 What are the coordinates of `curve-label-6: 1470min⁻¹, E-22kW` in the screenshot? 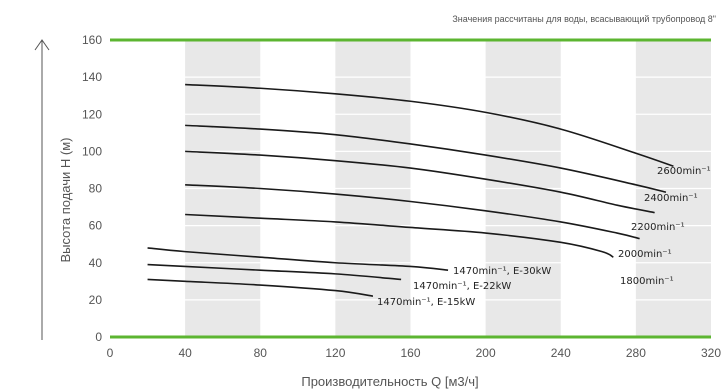 It's located at (462, 286).